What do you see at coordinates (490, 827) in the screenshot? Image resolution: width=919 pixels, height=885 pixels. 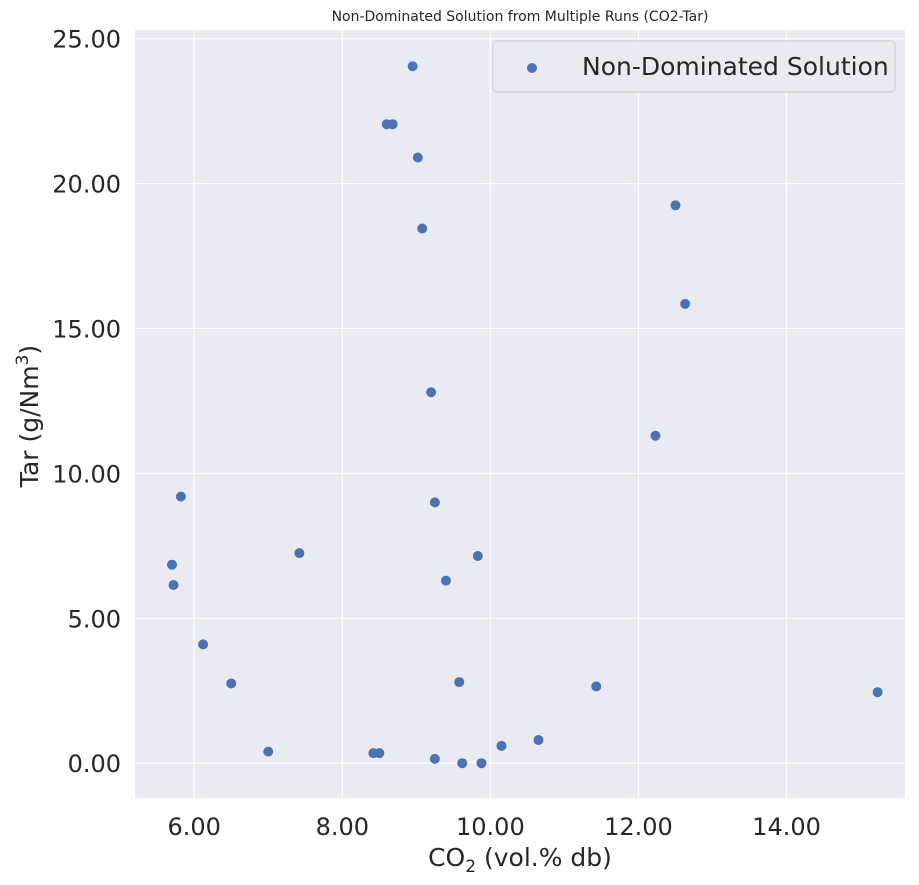 I see `x-tick-label: 10.00` at bounding box center [490, 827].